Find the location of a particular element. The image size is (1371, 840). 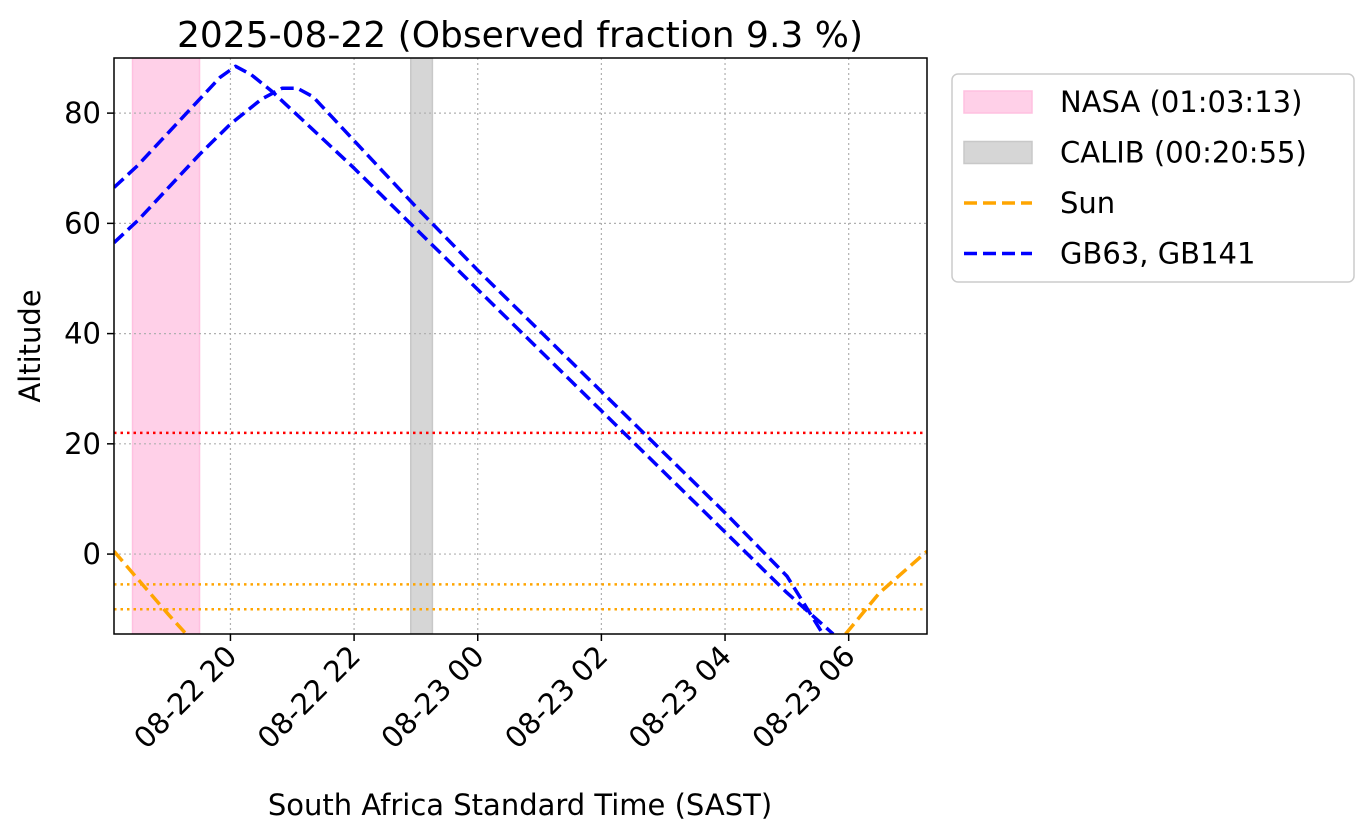

legend-label-2: Sun is located at coordinates (1087, 203).